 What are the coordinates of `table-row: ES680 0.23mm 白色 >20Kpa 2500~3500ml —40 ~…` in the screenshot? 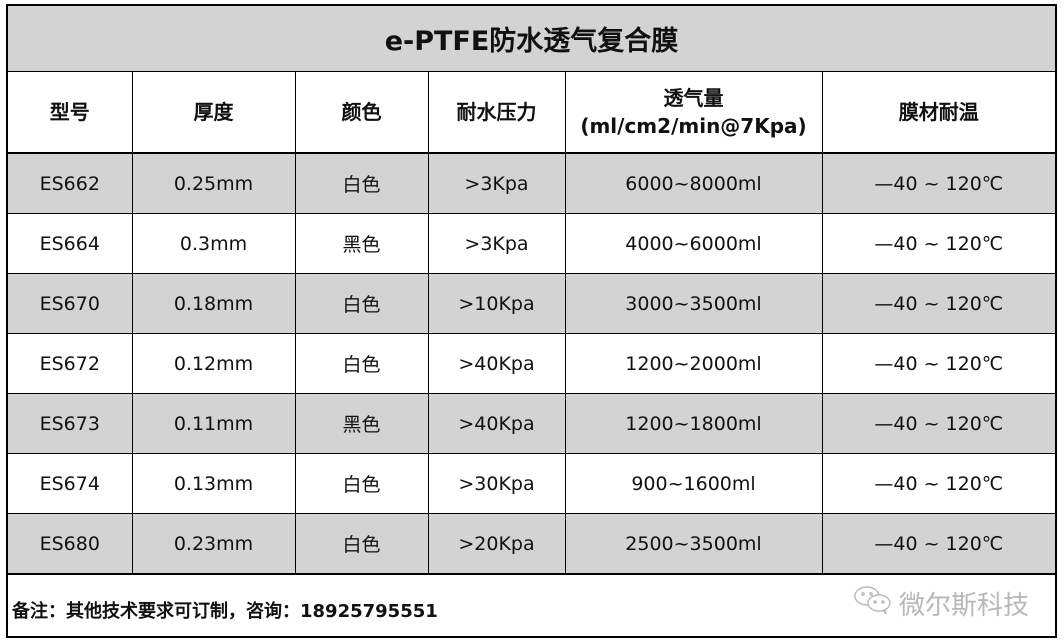 It's located at (531, 544).